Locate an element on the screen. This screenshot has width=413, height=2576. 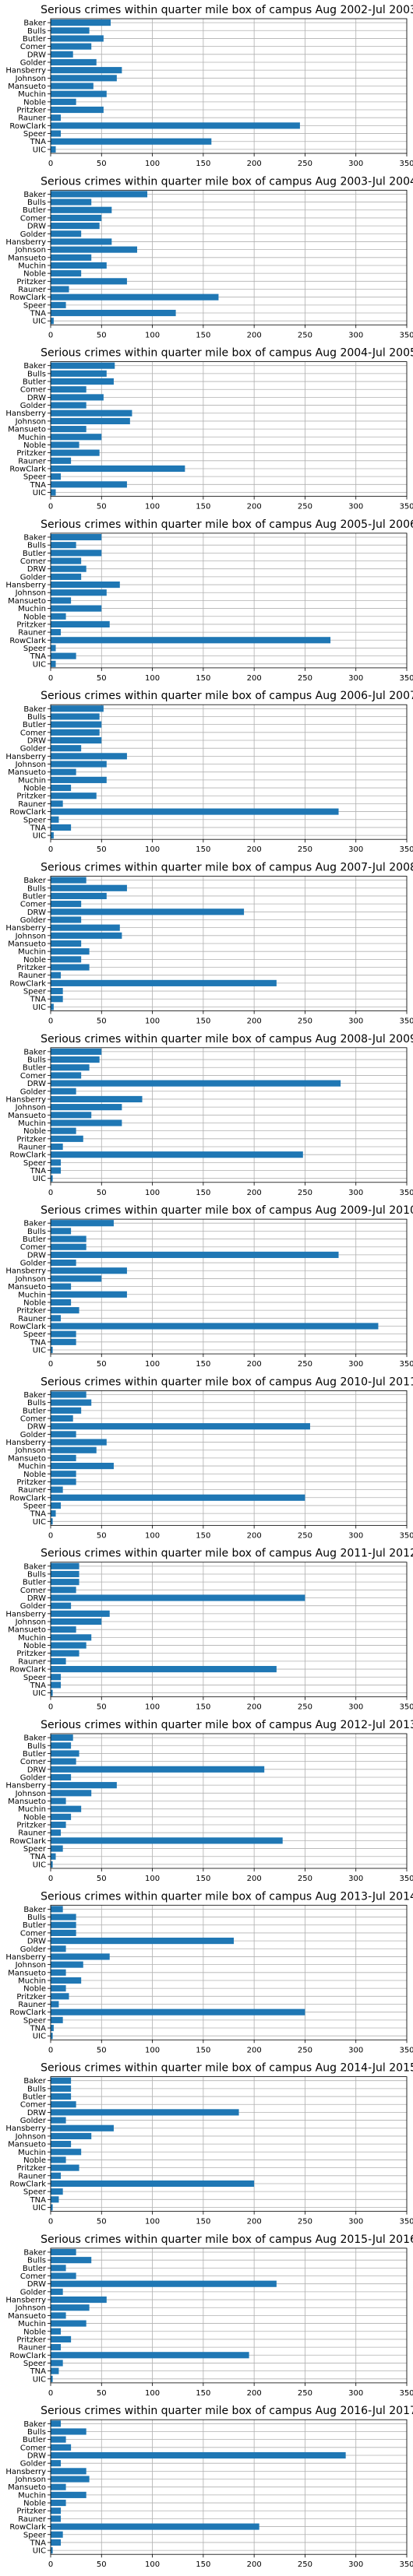
category-label: Noble is located at coordinates (34, 102).